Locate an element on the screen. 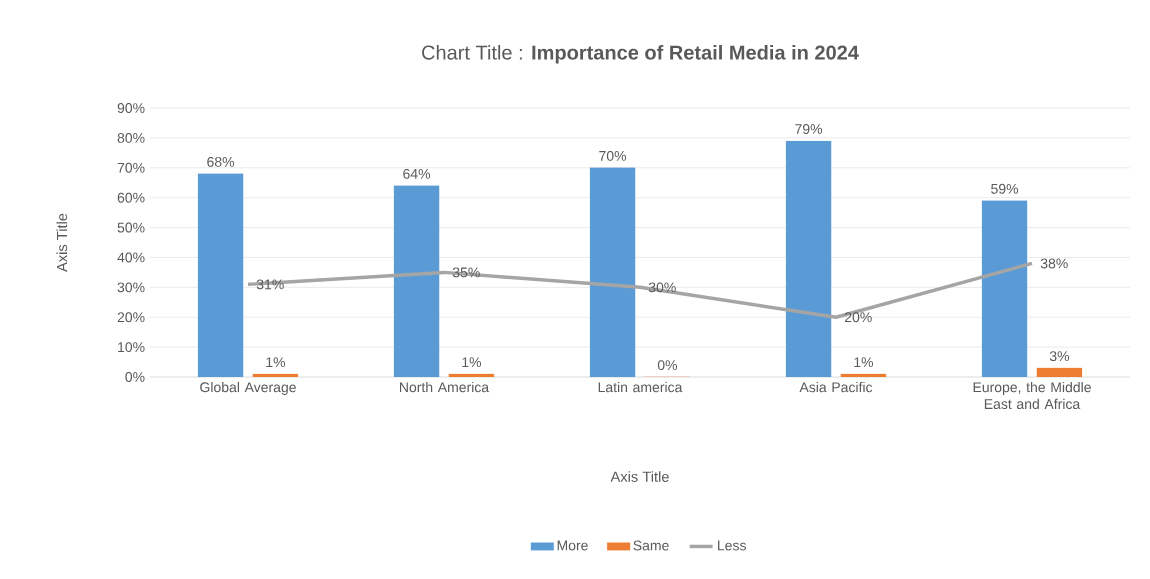 This screenshot has width=1150, height=579. y-tick-label: 90% is located at coordinates (131, 108).